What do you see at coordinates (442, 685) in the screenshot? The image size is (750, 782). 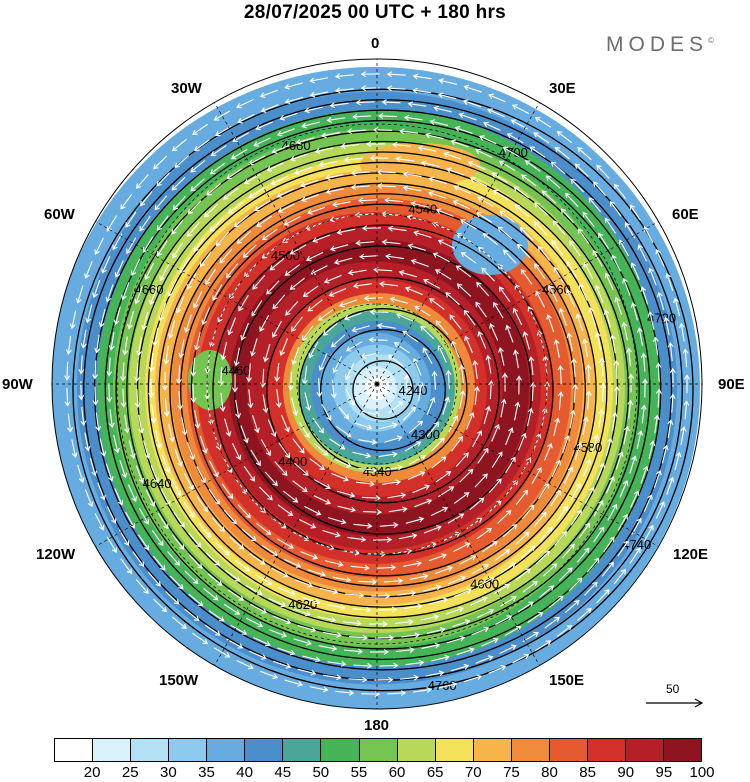 I see `contour-label: 4760` at bounding box center [442, 685].